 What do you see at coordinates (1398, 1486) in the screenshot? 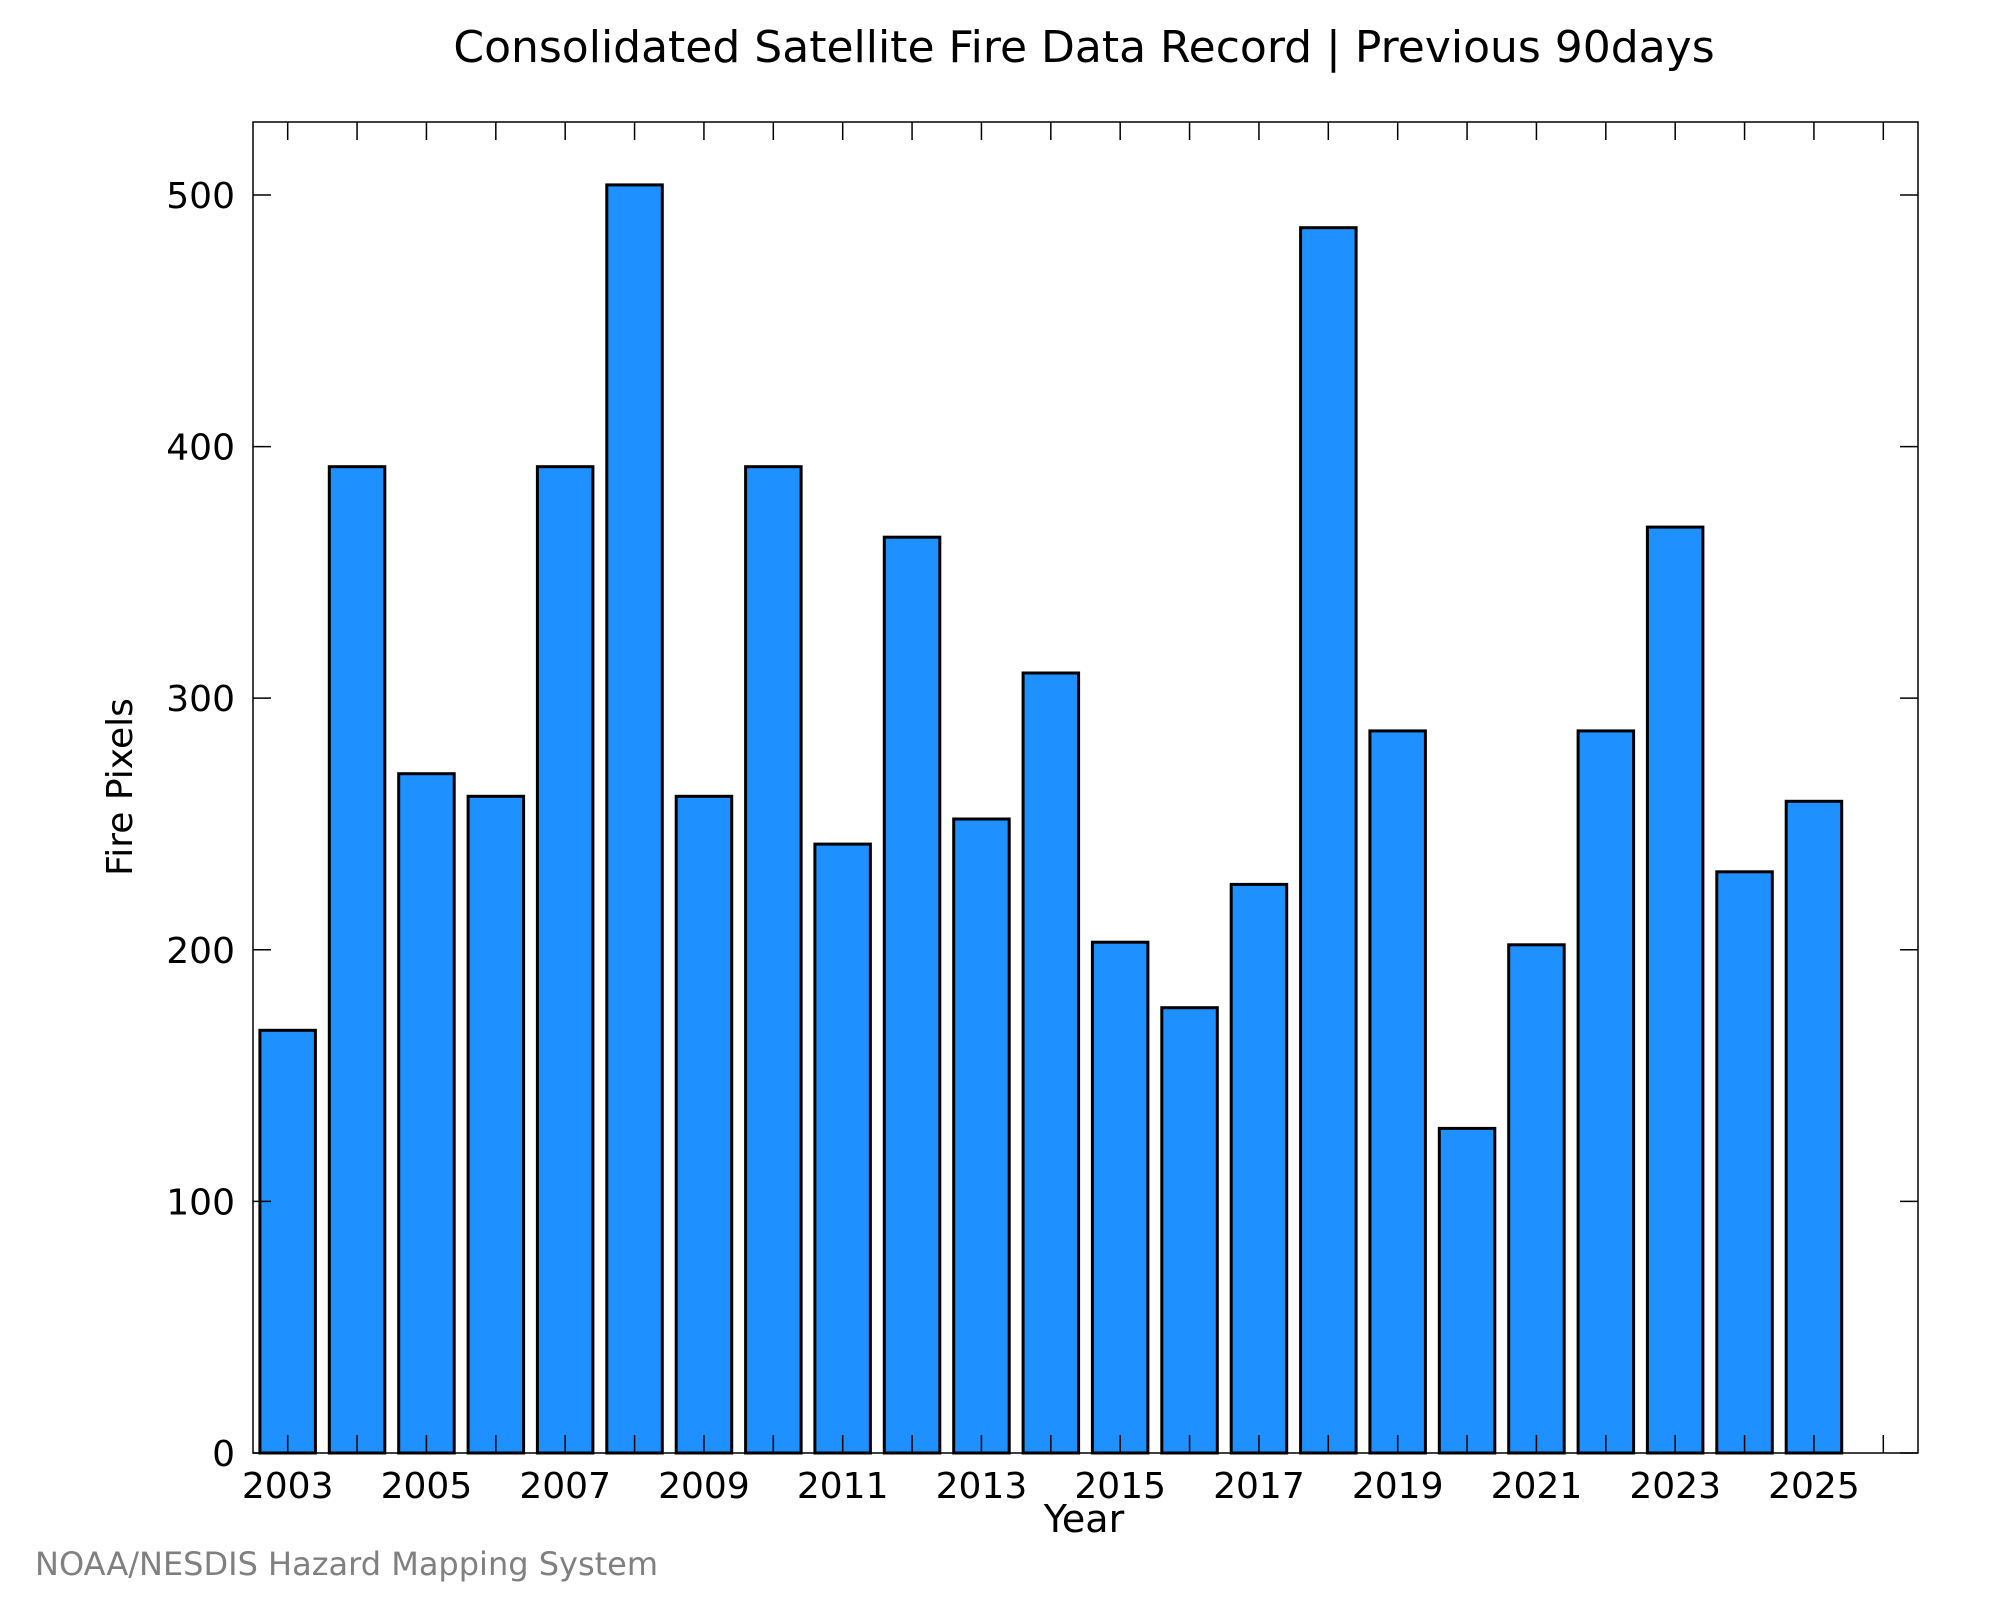
I see `x-tick-label: 2019` at bounding box center [1398, 1486].